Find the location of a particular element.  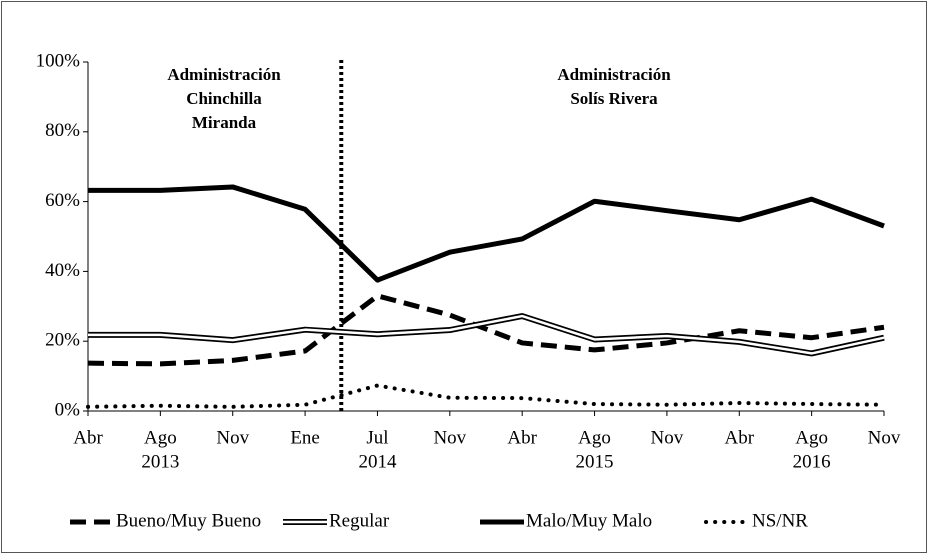

annotation: Chinchilla is located at coordinates (224, 98).